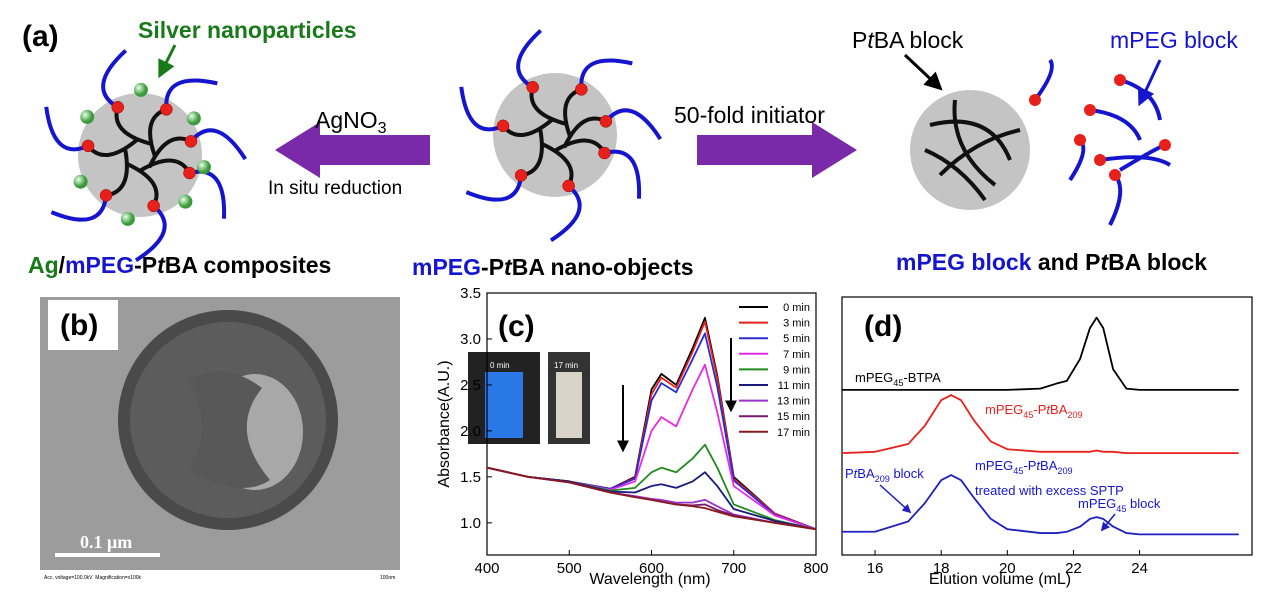 This screenshot has width=1268, height=600. What do you see at coordinates (1051, 262) in the screenshot?
I see `blocks-label: mPEG block and PtBA block` at bounding box center [1051, 262].